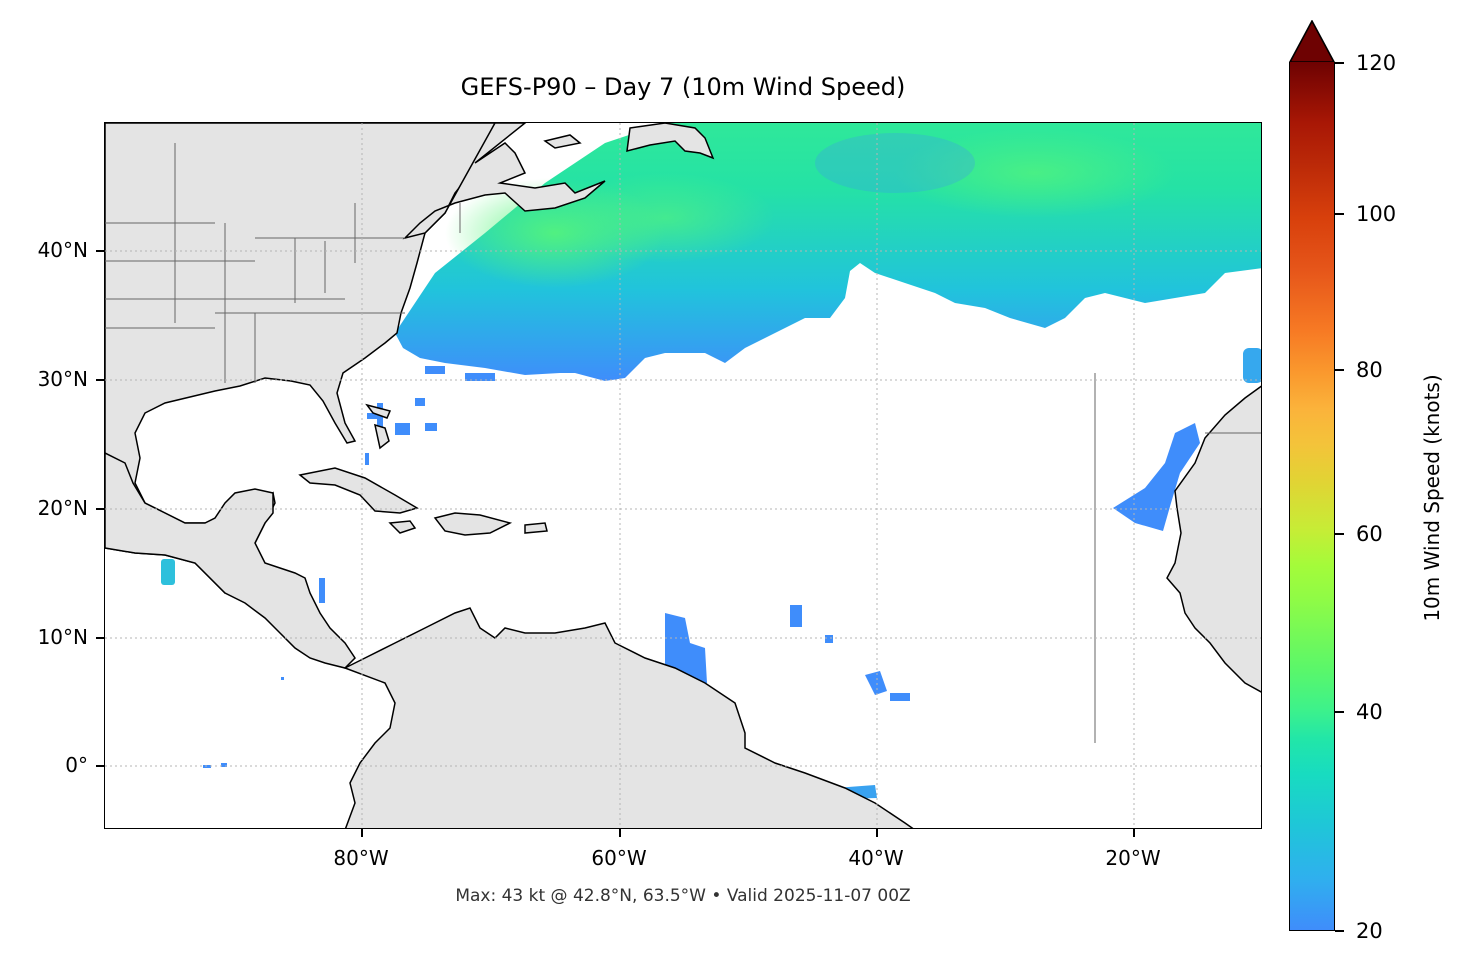  What do you see at coordinates (1213, 539) in the screenshot?
I see `land-west-africa` at bounding box center [1213, 539].